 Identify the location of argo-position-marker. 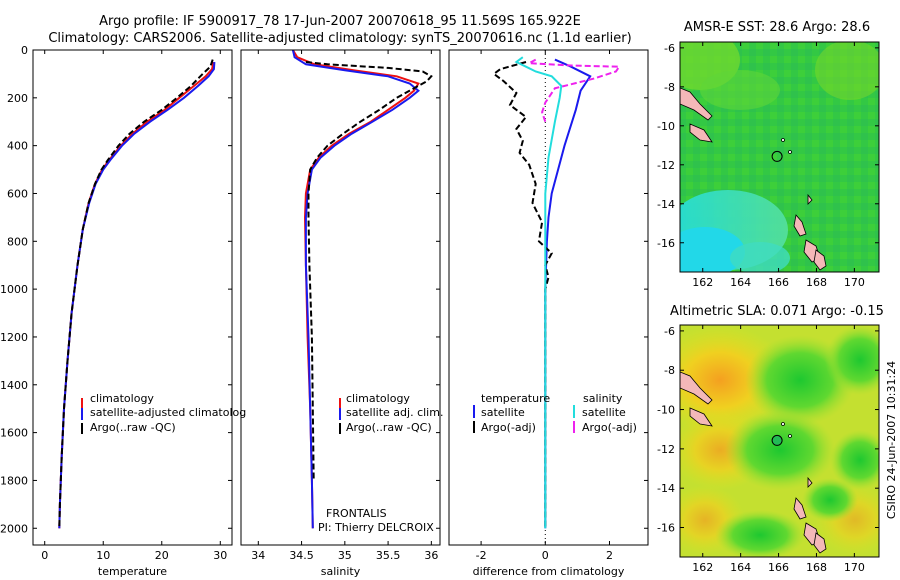
(777, 440).